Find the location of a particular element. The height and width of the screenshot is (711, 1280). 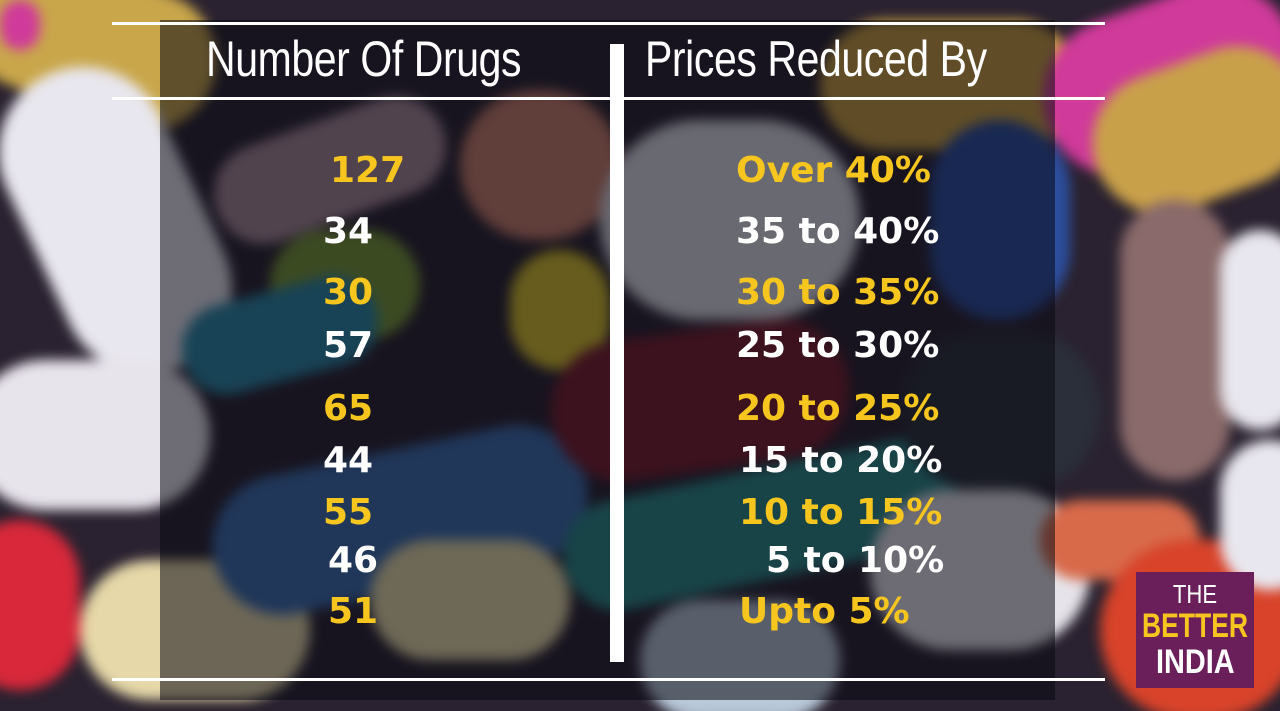

drug-count: 55 is located at coordinates (348, 512).